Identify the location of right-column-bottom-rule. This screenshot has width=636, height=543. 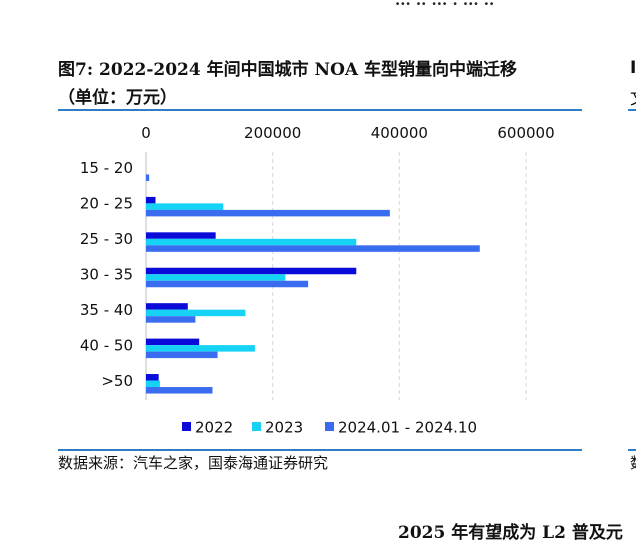
(632, 450).